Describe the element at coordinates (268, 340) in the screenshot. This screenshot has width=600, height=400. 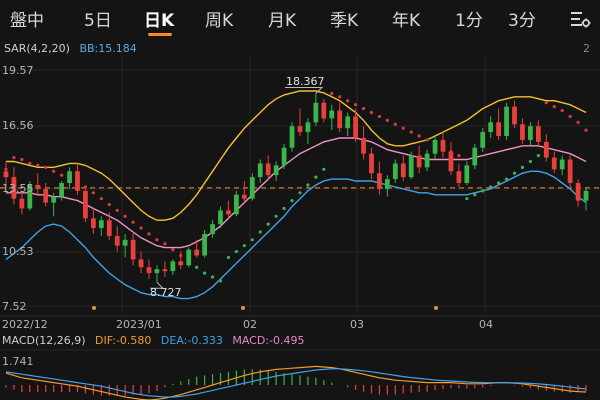
I see `macd-value: MACD:-0.495` at that location.